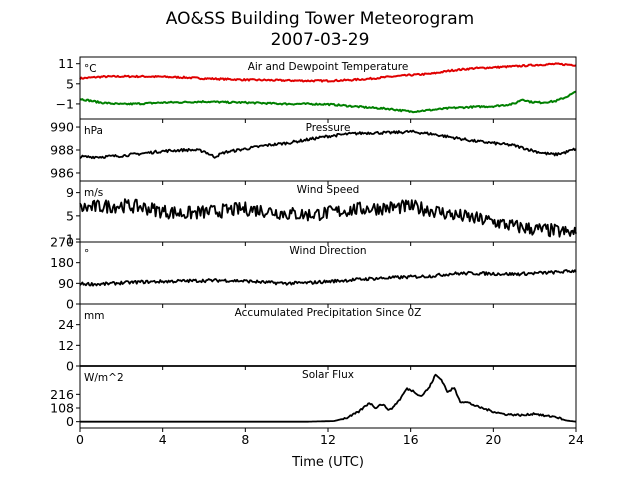 The width and height of the screenshot is (640, 480). What do you see at coordinates (66, 345) in the screenshot?
I see `y-tick-label: 12` at bounding box center [66, 345].